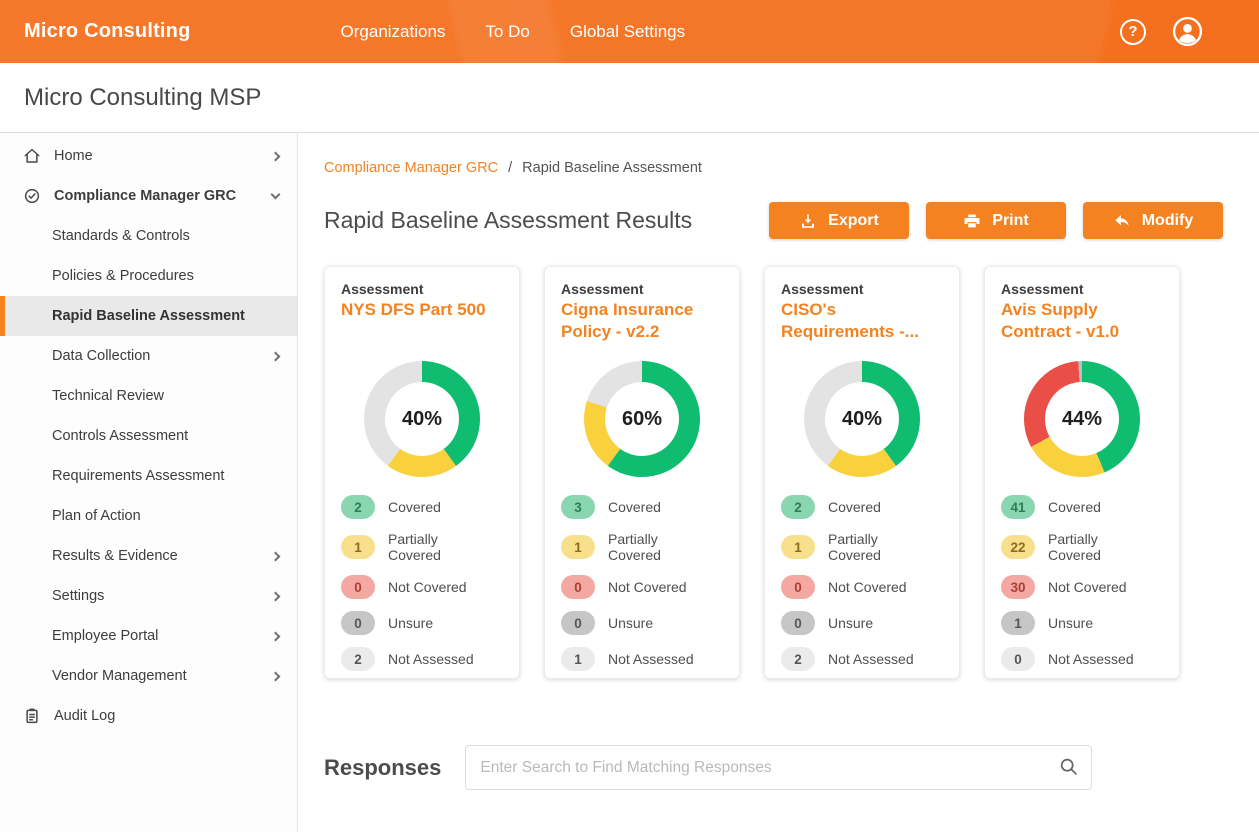 The width and height of the screenshot is (1259, 833). Describe the element at coordinates (1167, 220) in the screenshot. I see `modify-button-label: Modify` at that location.